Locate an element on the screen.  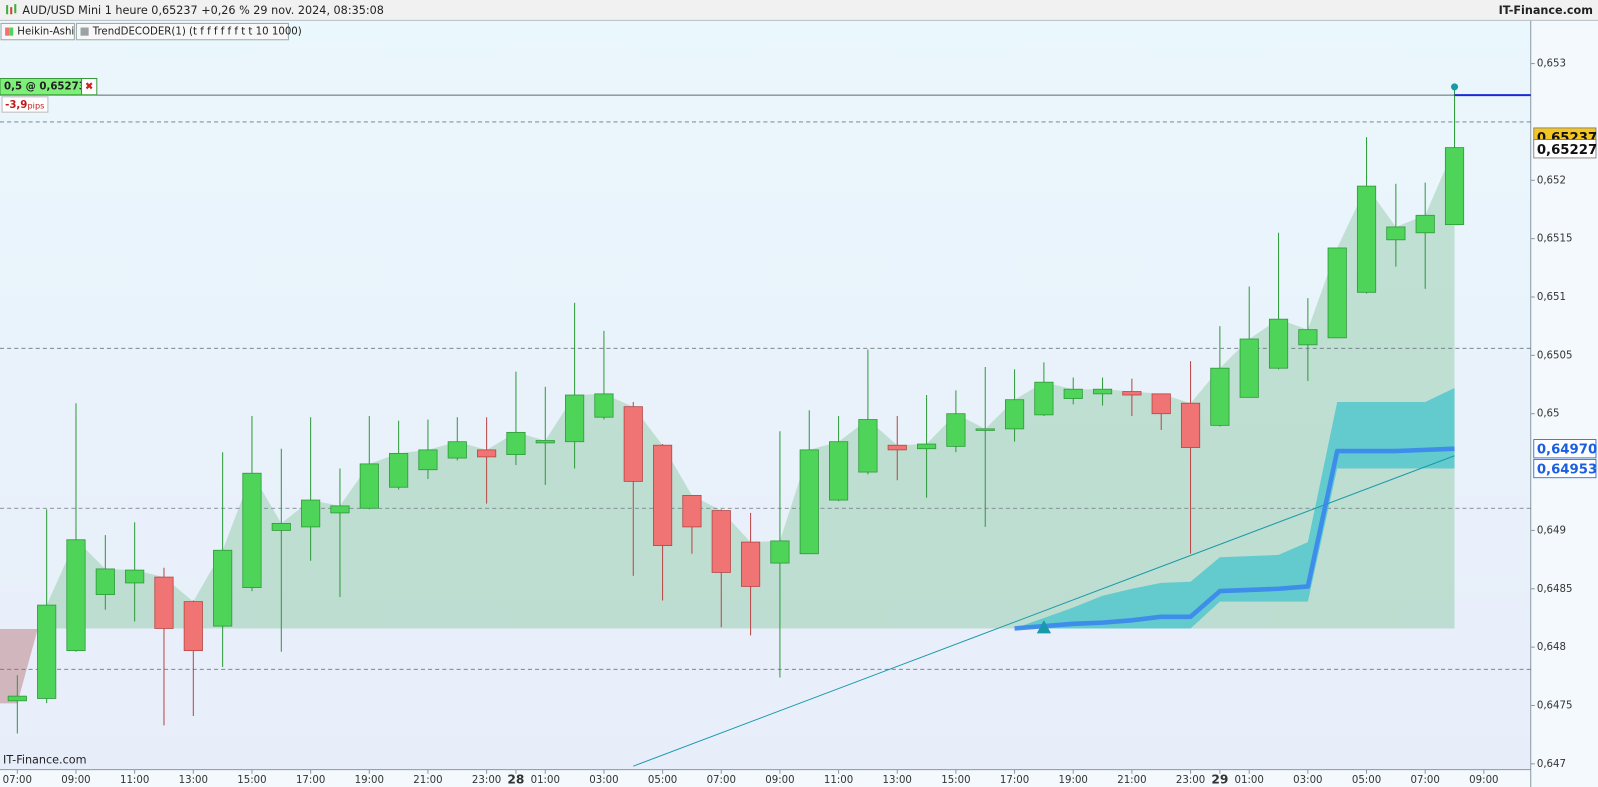
bearish-zone is located at coordinates (19, 666).